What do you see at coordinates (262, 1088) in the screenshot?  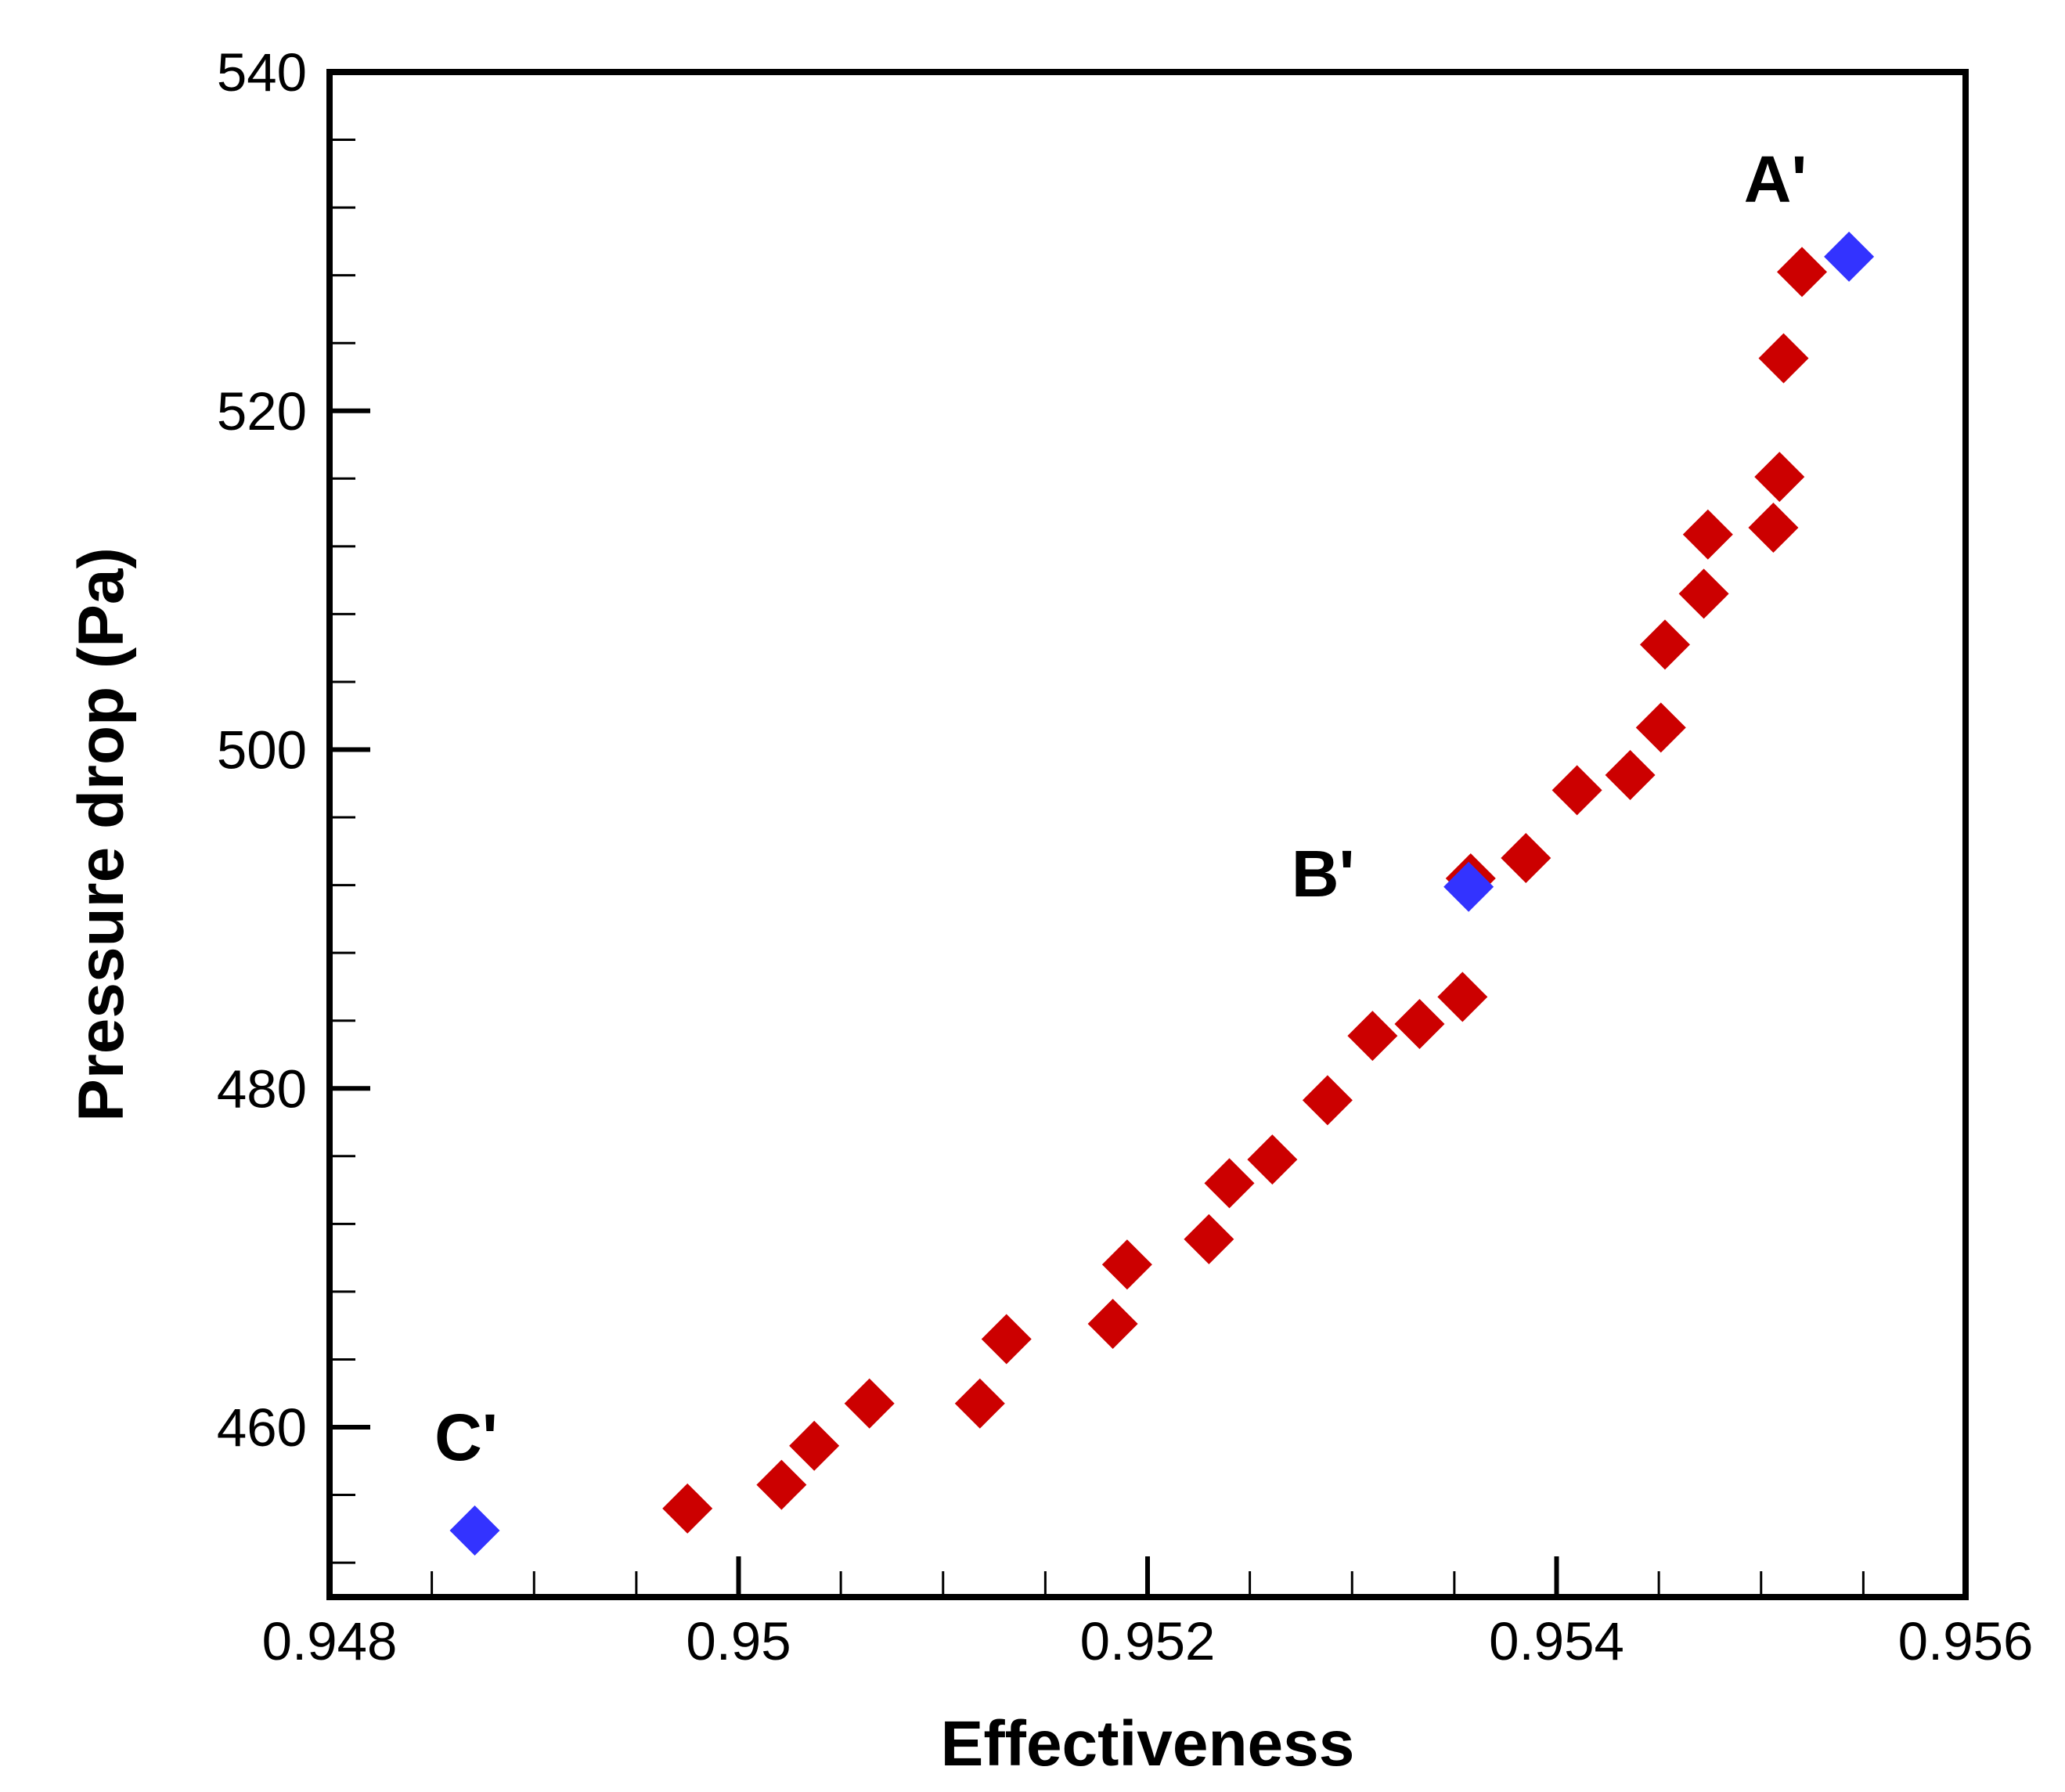 I see `y-tick-label: 480` at bounding box center [262, 1088].